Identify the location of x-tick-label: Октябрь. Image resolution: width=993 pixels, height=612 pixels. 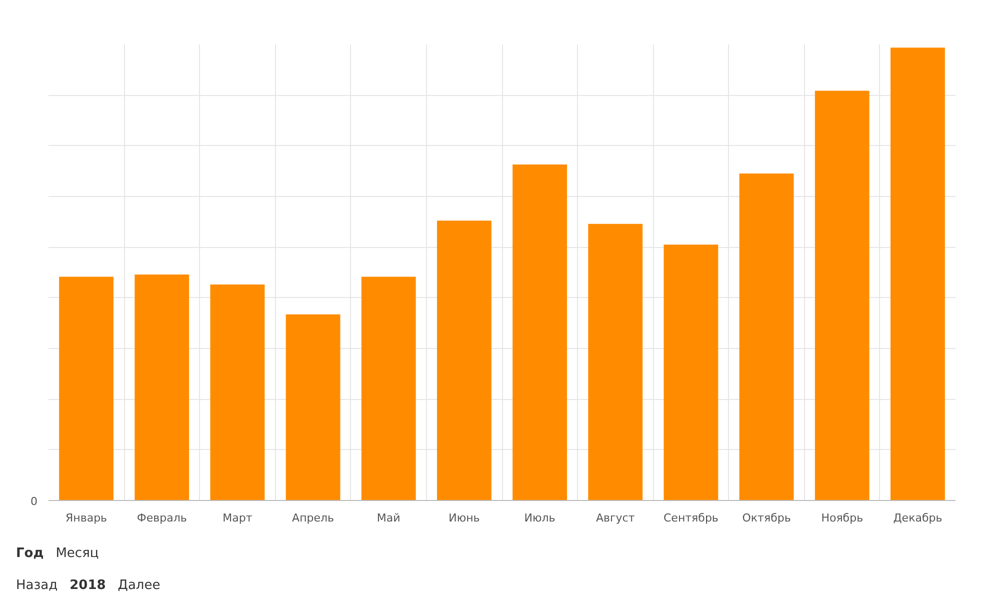
(766, 518).